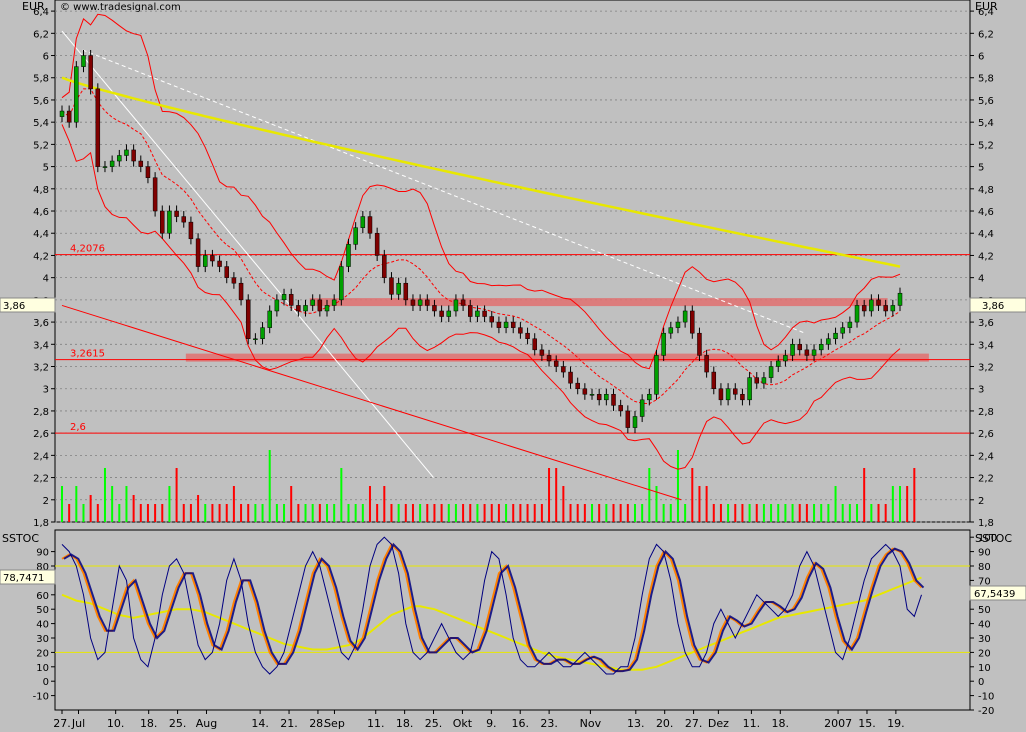  Describe the element at coordinates (463, 723) in the screenshot. I see `time-tick-label: Okt` at that location.